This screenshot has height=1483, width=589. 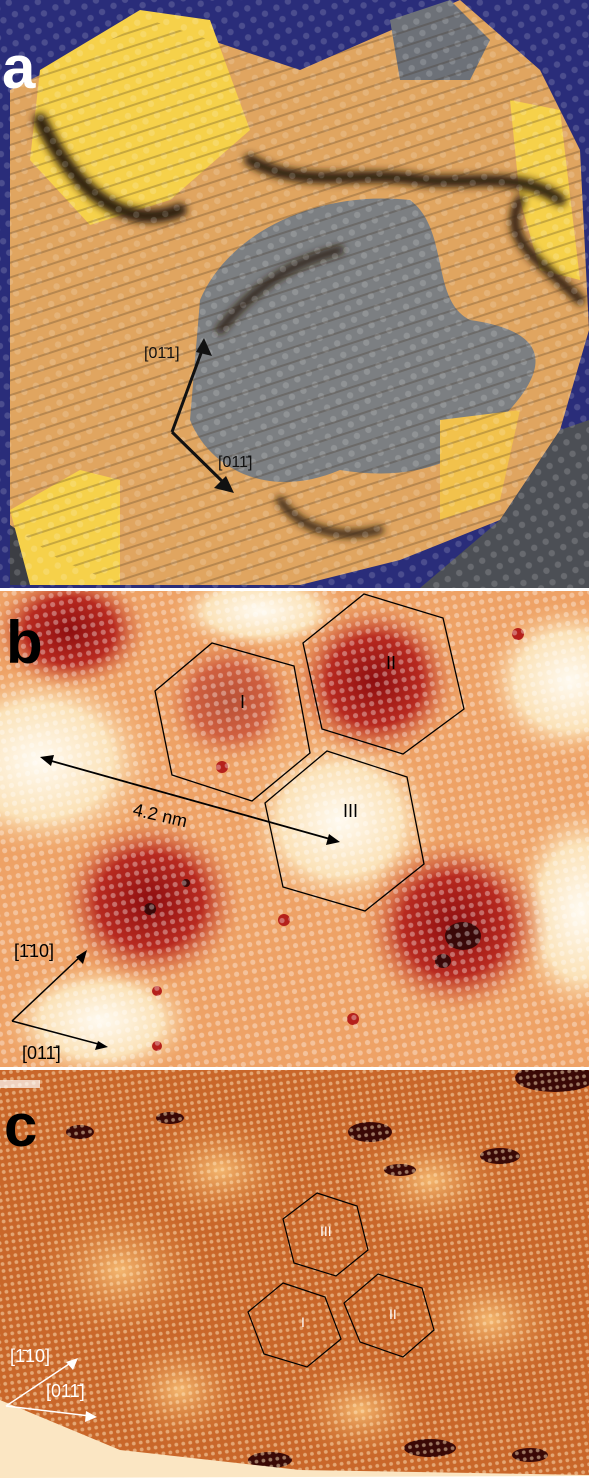 What do you see at coordinates (294, 1441) in the screenshot?
I see `step-edge-bright` at bounding box center [294, 1441].